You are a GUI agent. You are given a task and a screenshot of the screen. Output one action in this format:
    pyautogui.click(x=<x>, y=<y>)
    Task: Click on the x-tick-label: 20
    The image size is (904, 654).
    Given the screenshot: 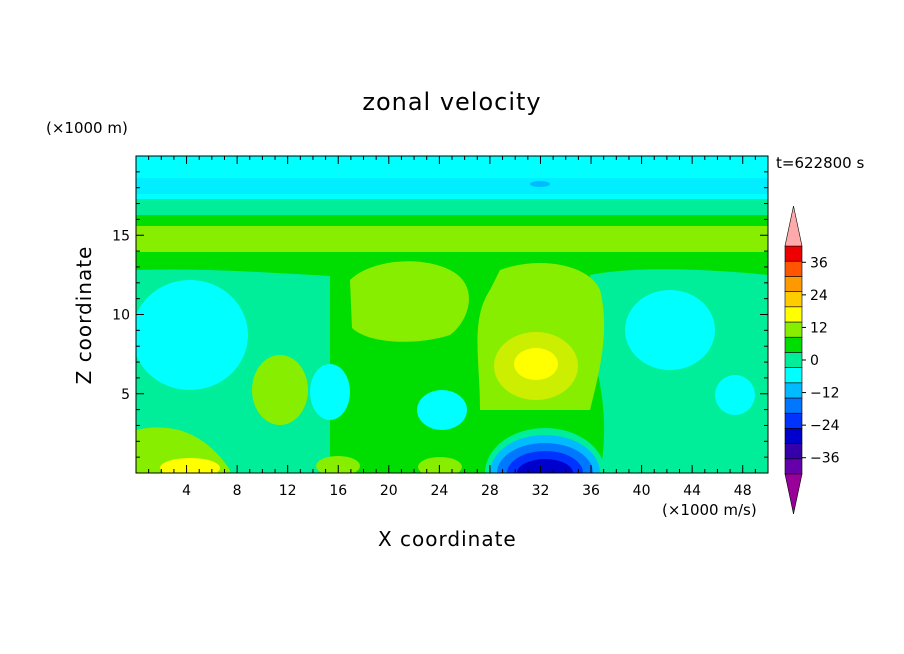 What is the action you would take?
    pyautogui.click(x=389, y=491)
    